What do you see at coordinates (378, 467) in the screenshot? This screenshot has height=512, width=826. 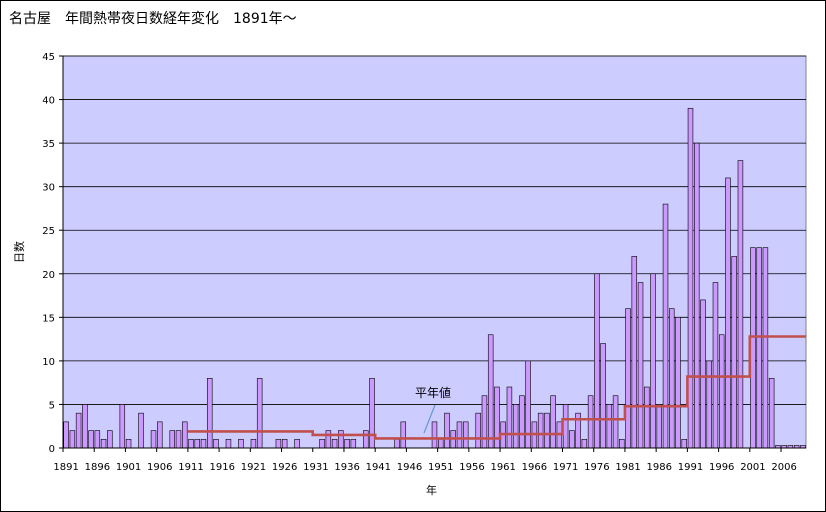 I see `x-tick-label: 1941` at bounding box center [378, 467].